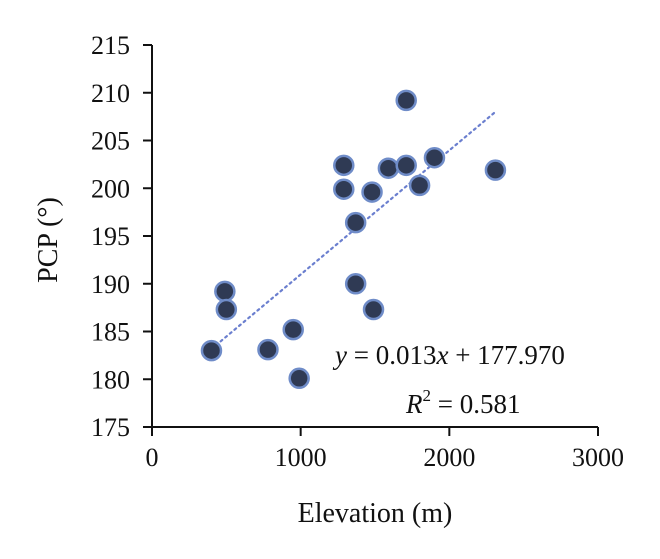  What do you see at coordinates (110, 93) in the screenshot?
I see `y-tick-label: 210` at bounding box center [110, 93].